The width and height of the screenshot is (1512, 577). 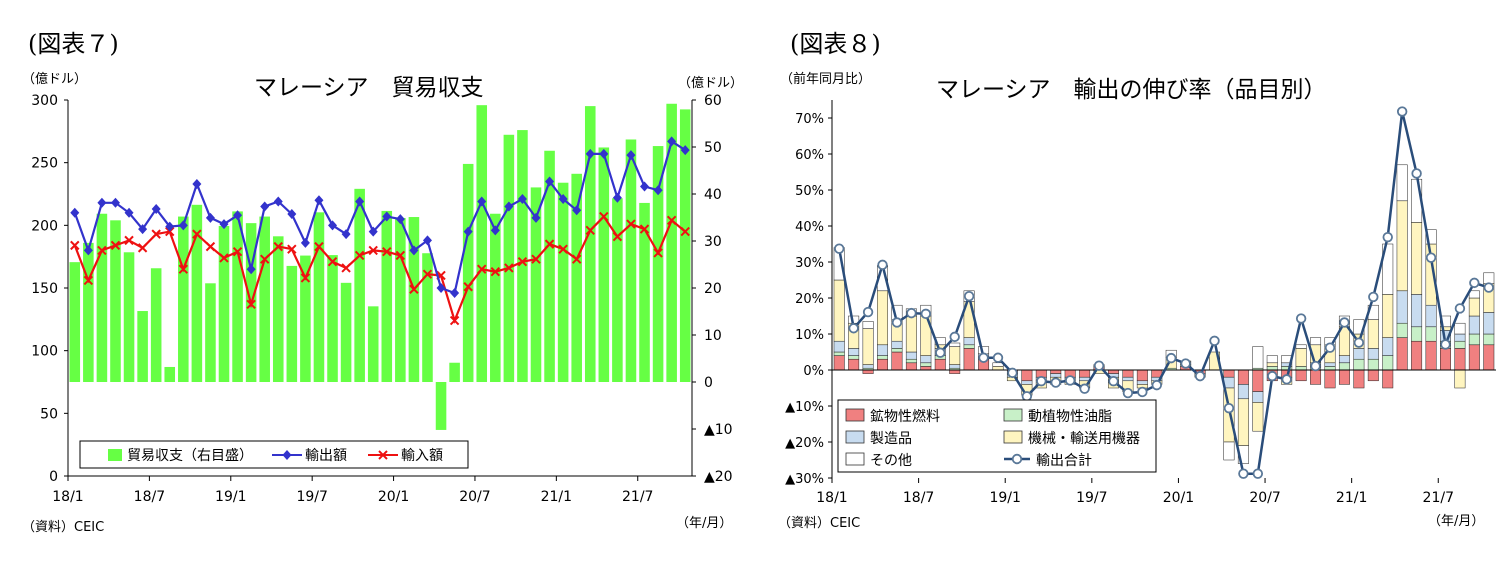 I want to click on right-tick-label: 20, so click(x=713, y=289).